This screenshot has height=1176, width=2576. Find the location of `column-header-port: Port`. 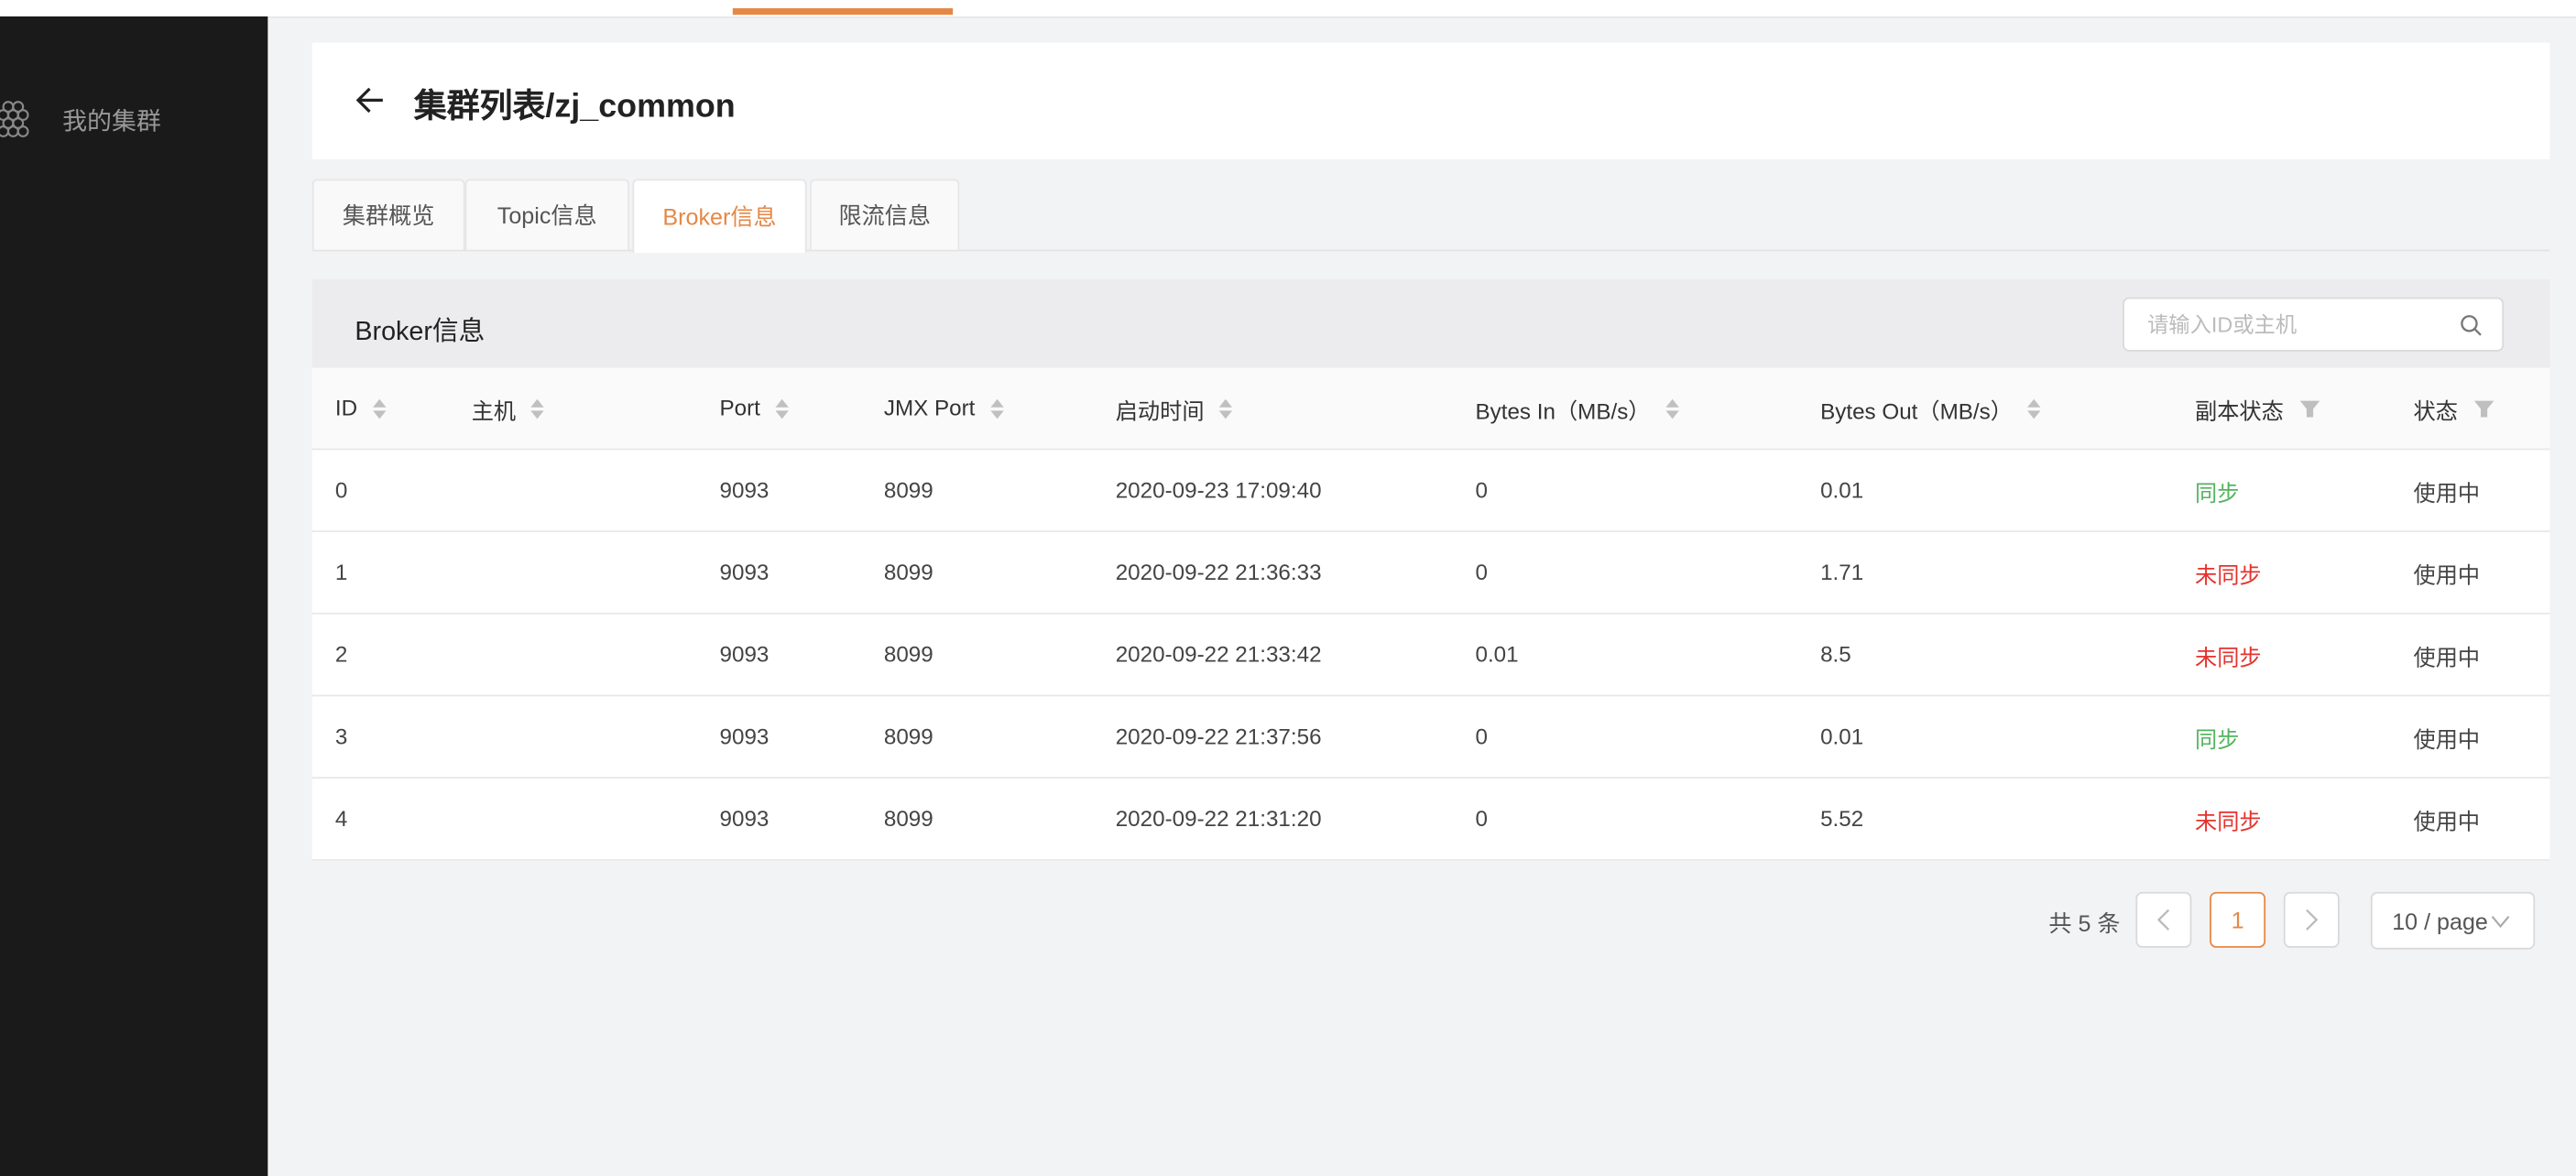

column-header-port: Port is located at coordinates (755, 408).